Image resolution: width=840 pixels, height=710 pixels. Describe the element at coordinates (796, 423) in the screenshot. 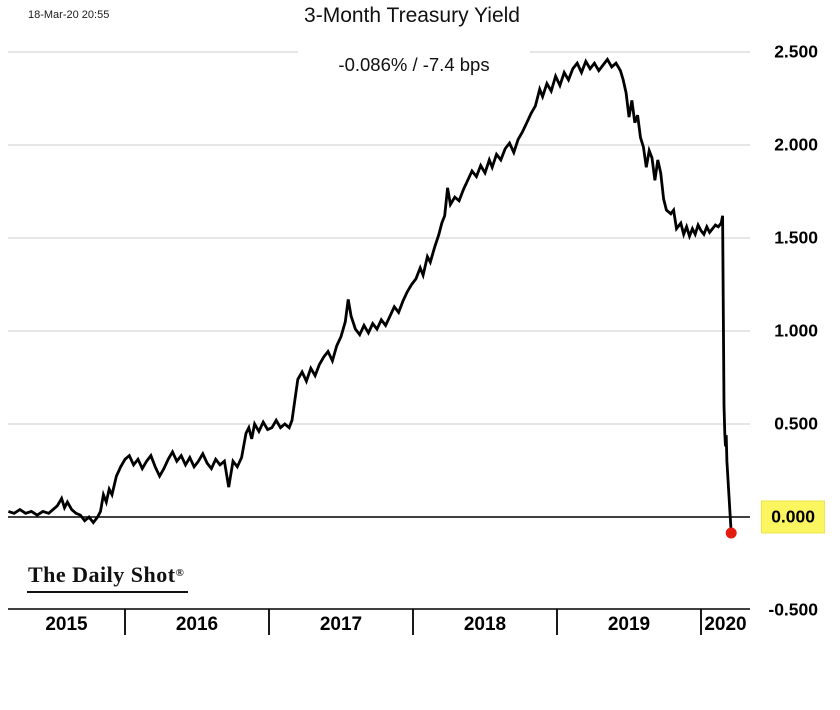

I see `y-tick-label: 0.500` at that location.